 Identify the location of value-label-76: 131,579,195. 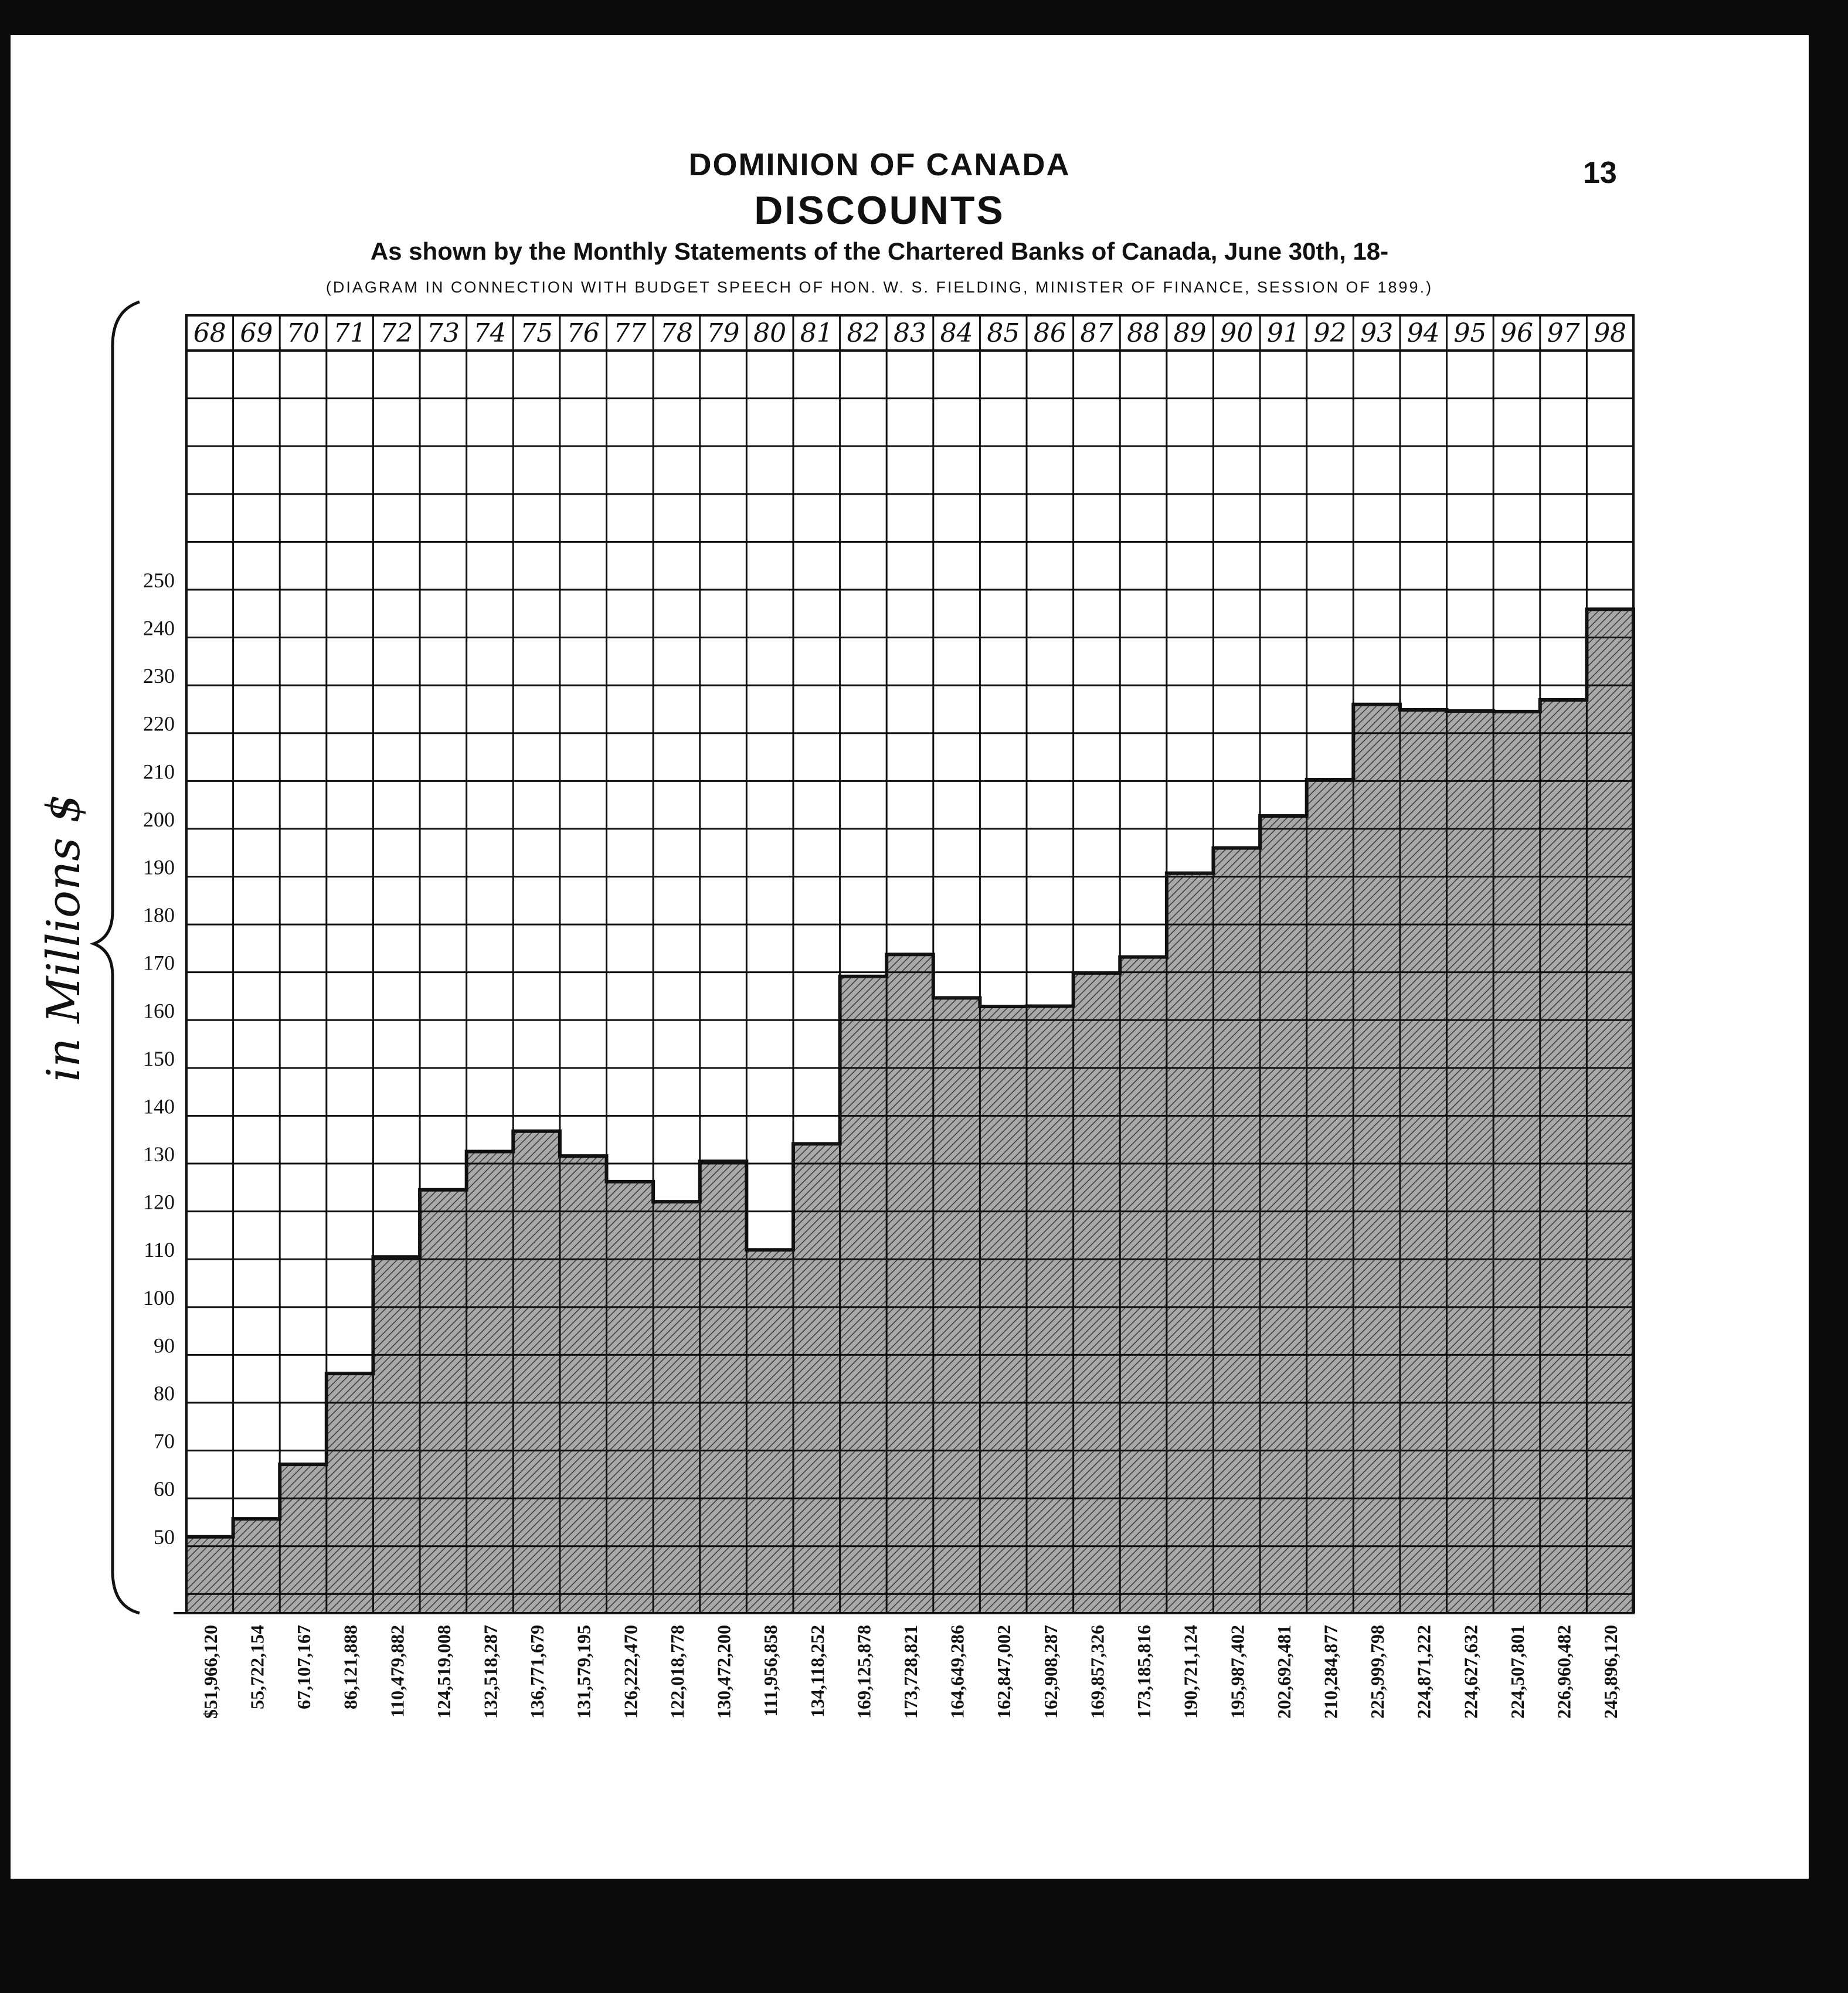
(584, 1672).